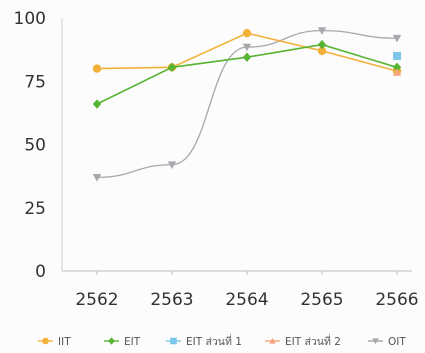 The width and height of the screenshot is (425, 353). I want to click on x-tick-label: 2563, so click(171, 300).